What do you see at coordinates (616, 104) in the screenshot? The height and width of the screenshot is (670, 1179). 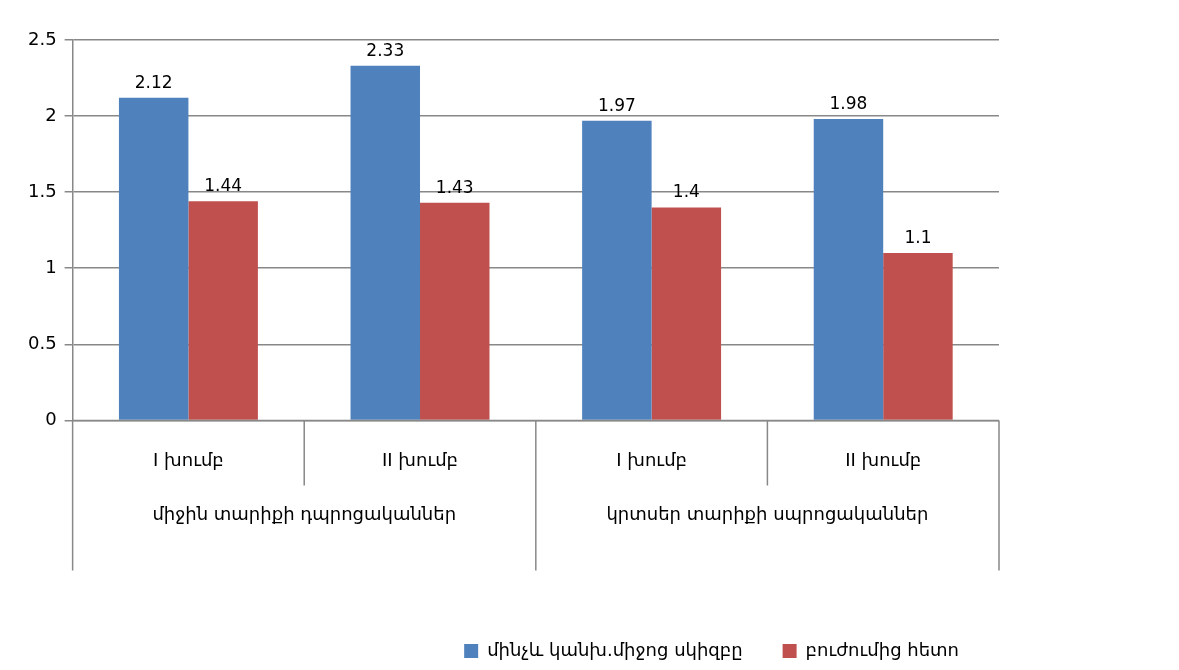 I see `data-label: 1.97` at bounding box center [616, 104].